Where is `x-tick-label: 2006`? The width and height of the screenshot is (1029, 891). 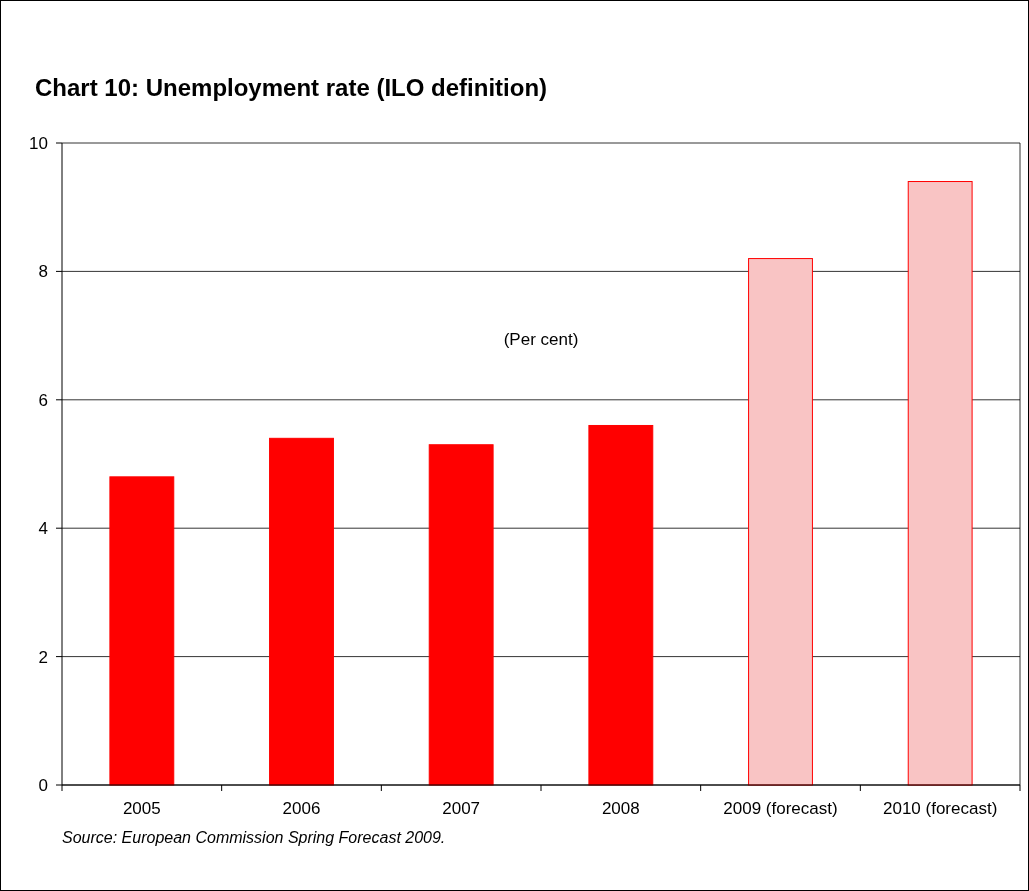 x-tick-label: 2006 is located at coordinates (301, 808).